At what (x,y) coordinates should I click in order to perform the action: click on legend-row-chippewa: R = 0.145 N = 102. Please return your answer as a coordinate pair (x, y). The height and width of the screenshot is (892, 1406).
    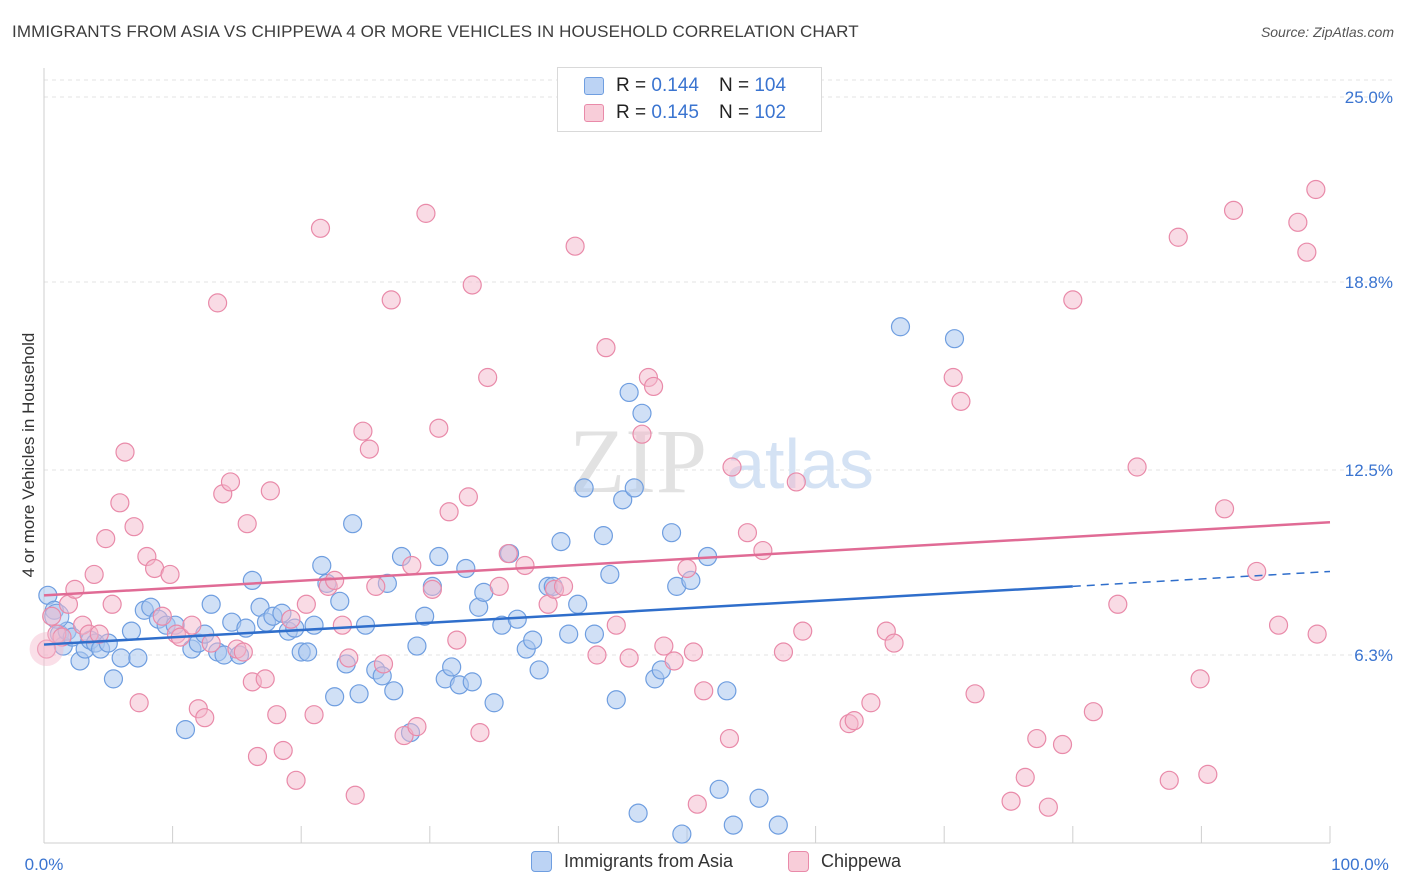
    Looking at the image, I should click on (685, 113).